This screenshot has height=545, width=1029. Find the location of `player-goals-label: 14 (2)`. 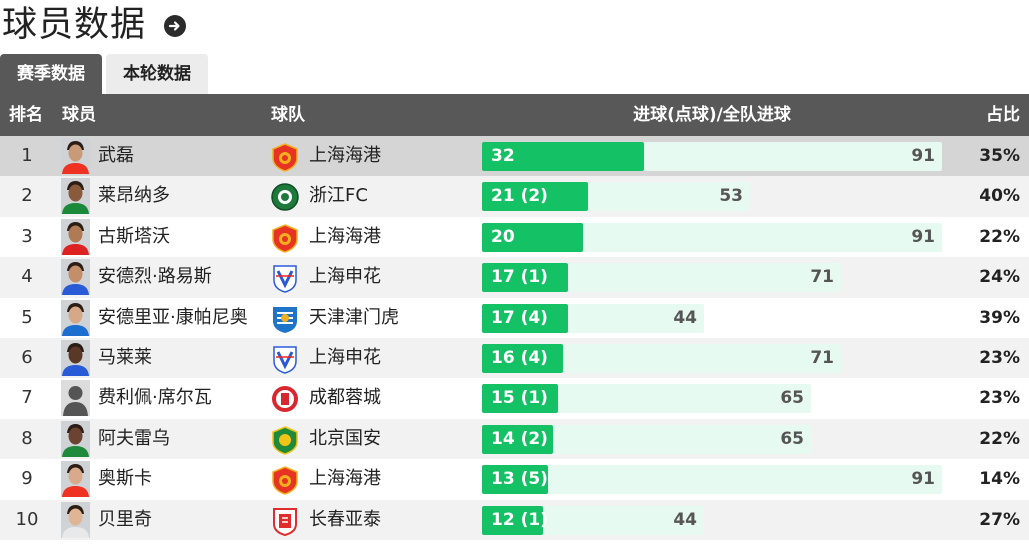

player-goals-label: 14 (2) is located at coordinates (519, 438).